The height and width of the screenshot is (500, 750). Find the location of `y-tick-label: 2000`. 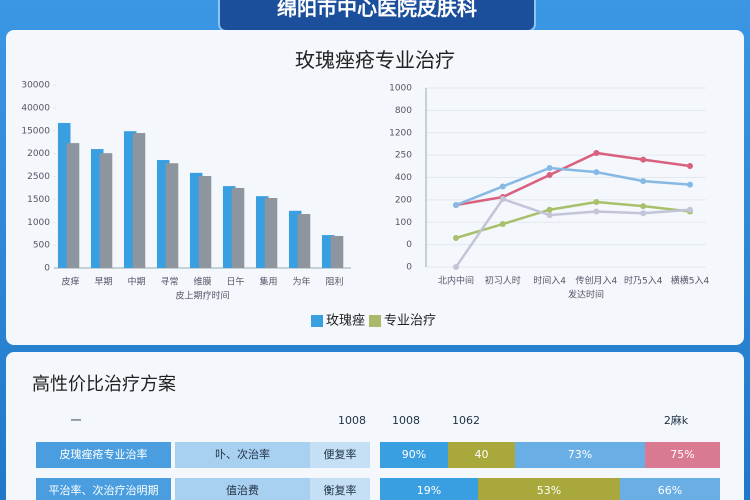

y-tick-label: 2000 is located at coordinates (38, 154).